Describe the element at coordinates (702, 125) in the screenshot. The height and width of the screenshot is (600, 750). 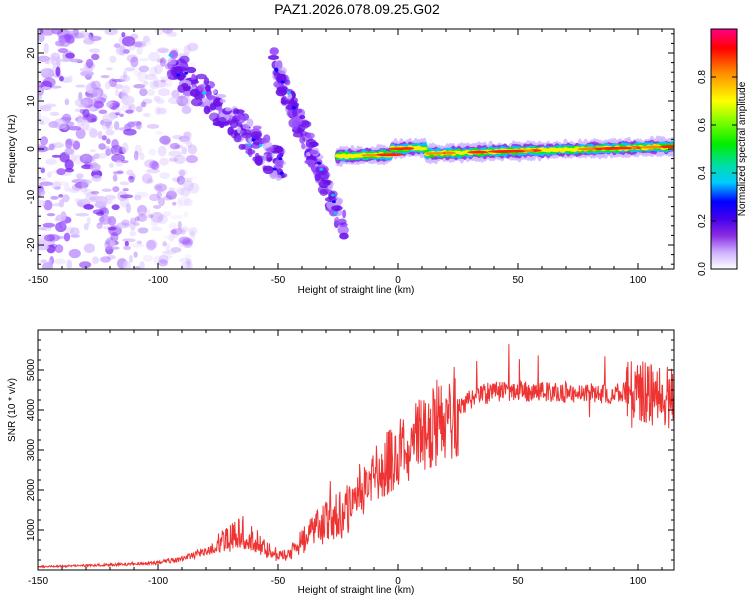
I see `colorbar-tick-label: 0.6` at that location.